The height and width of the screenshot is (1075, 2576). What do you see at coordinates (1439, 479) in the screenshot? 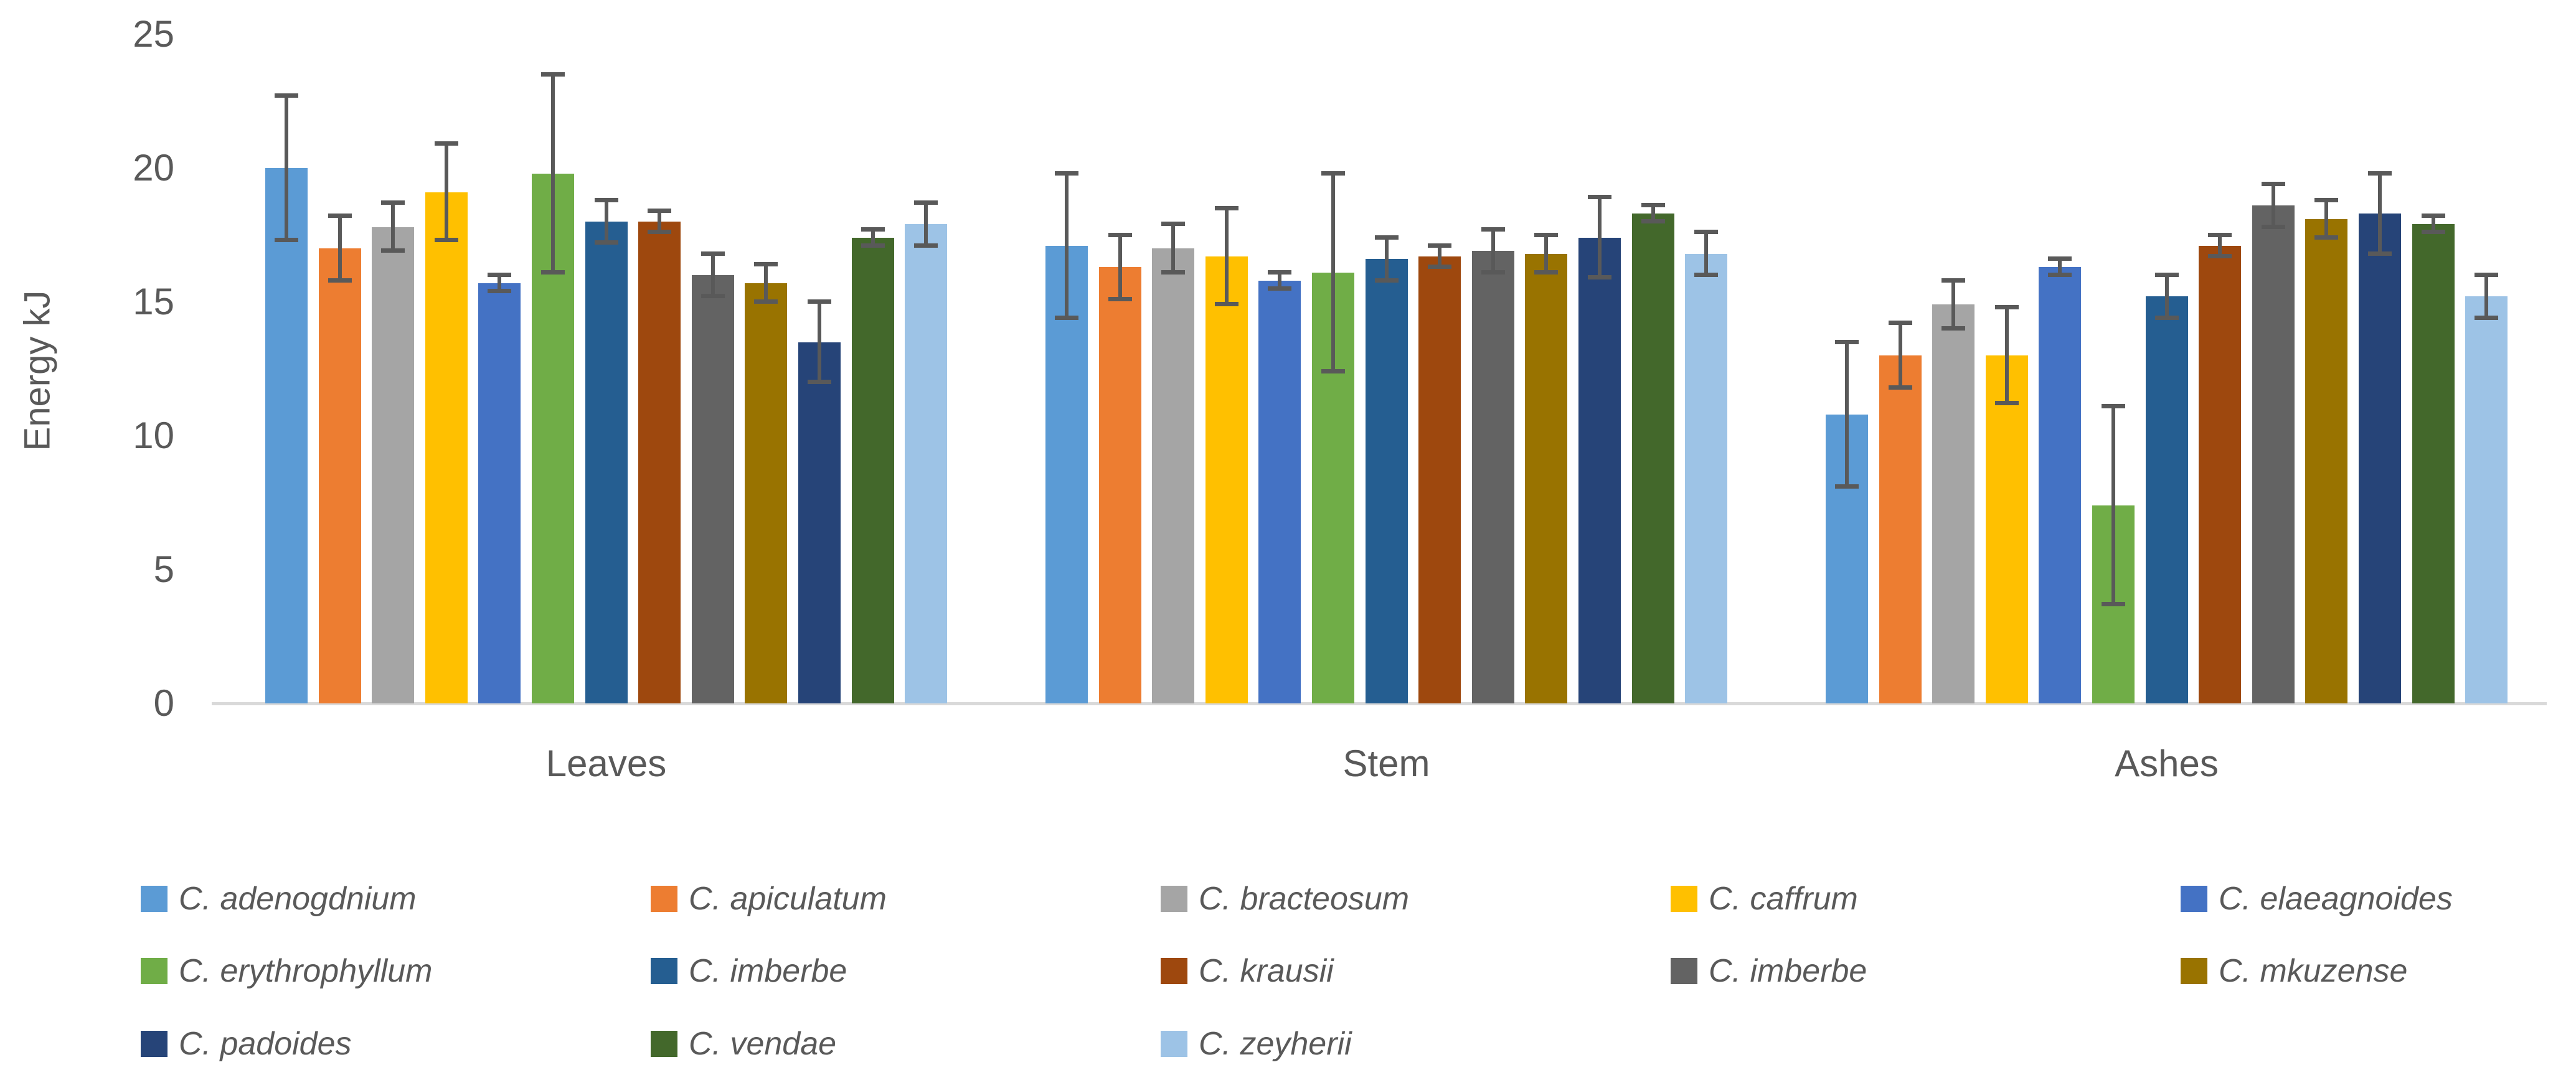
I see `bar-c-krausii-stem` at bounding box center [1439, 479].